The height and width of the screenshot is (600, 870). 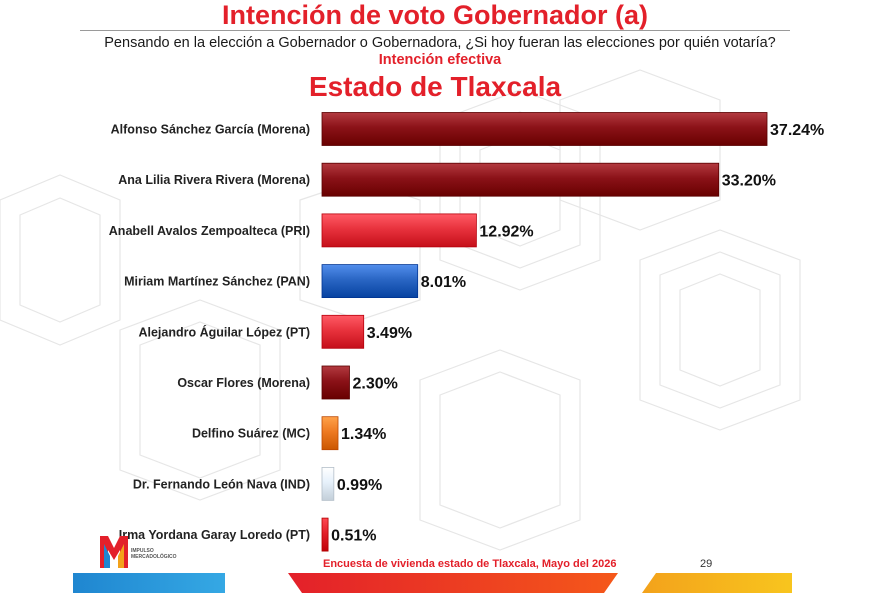 I want to click on impulso-logo, so click(x=145, y=550).